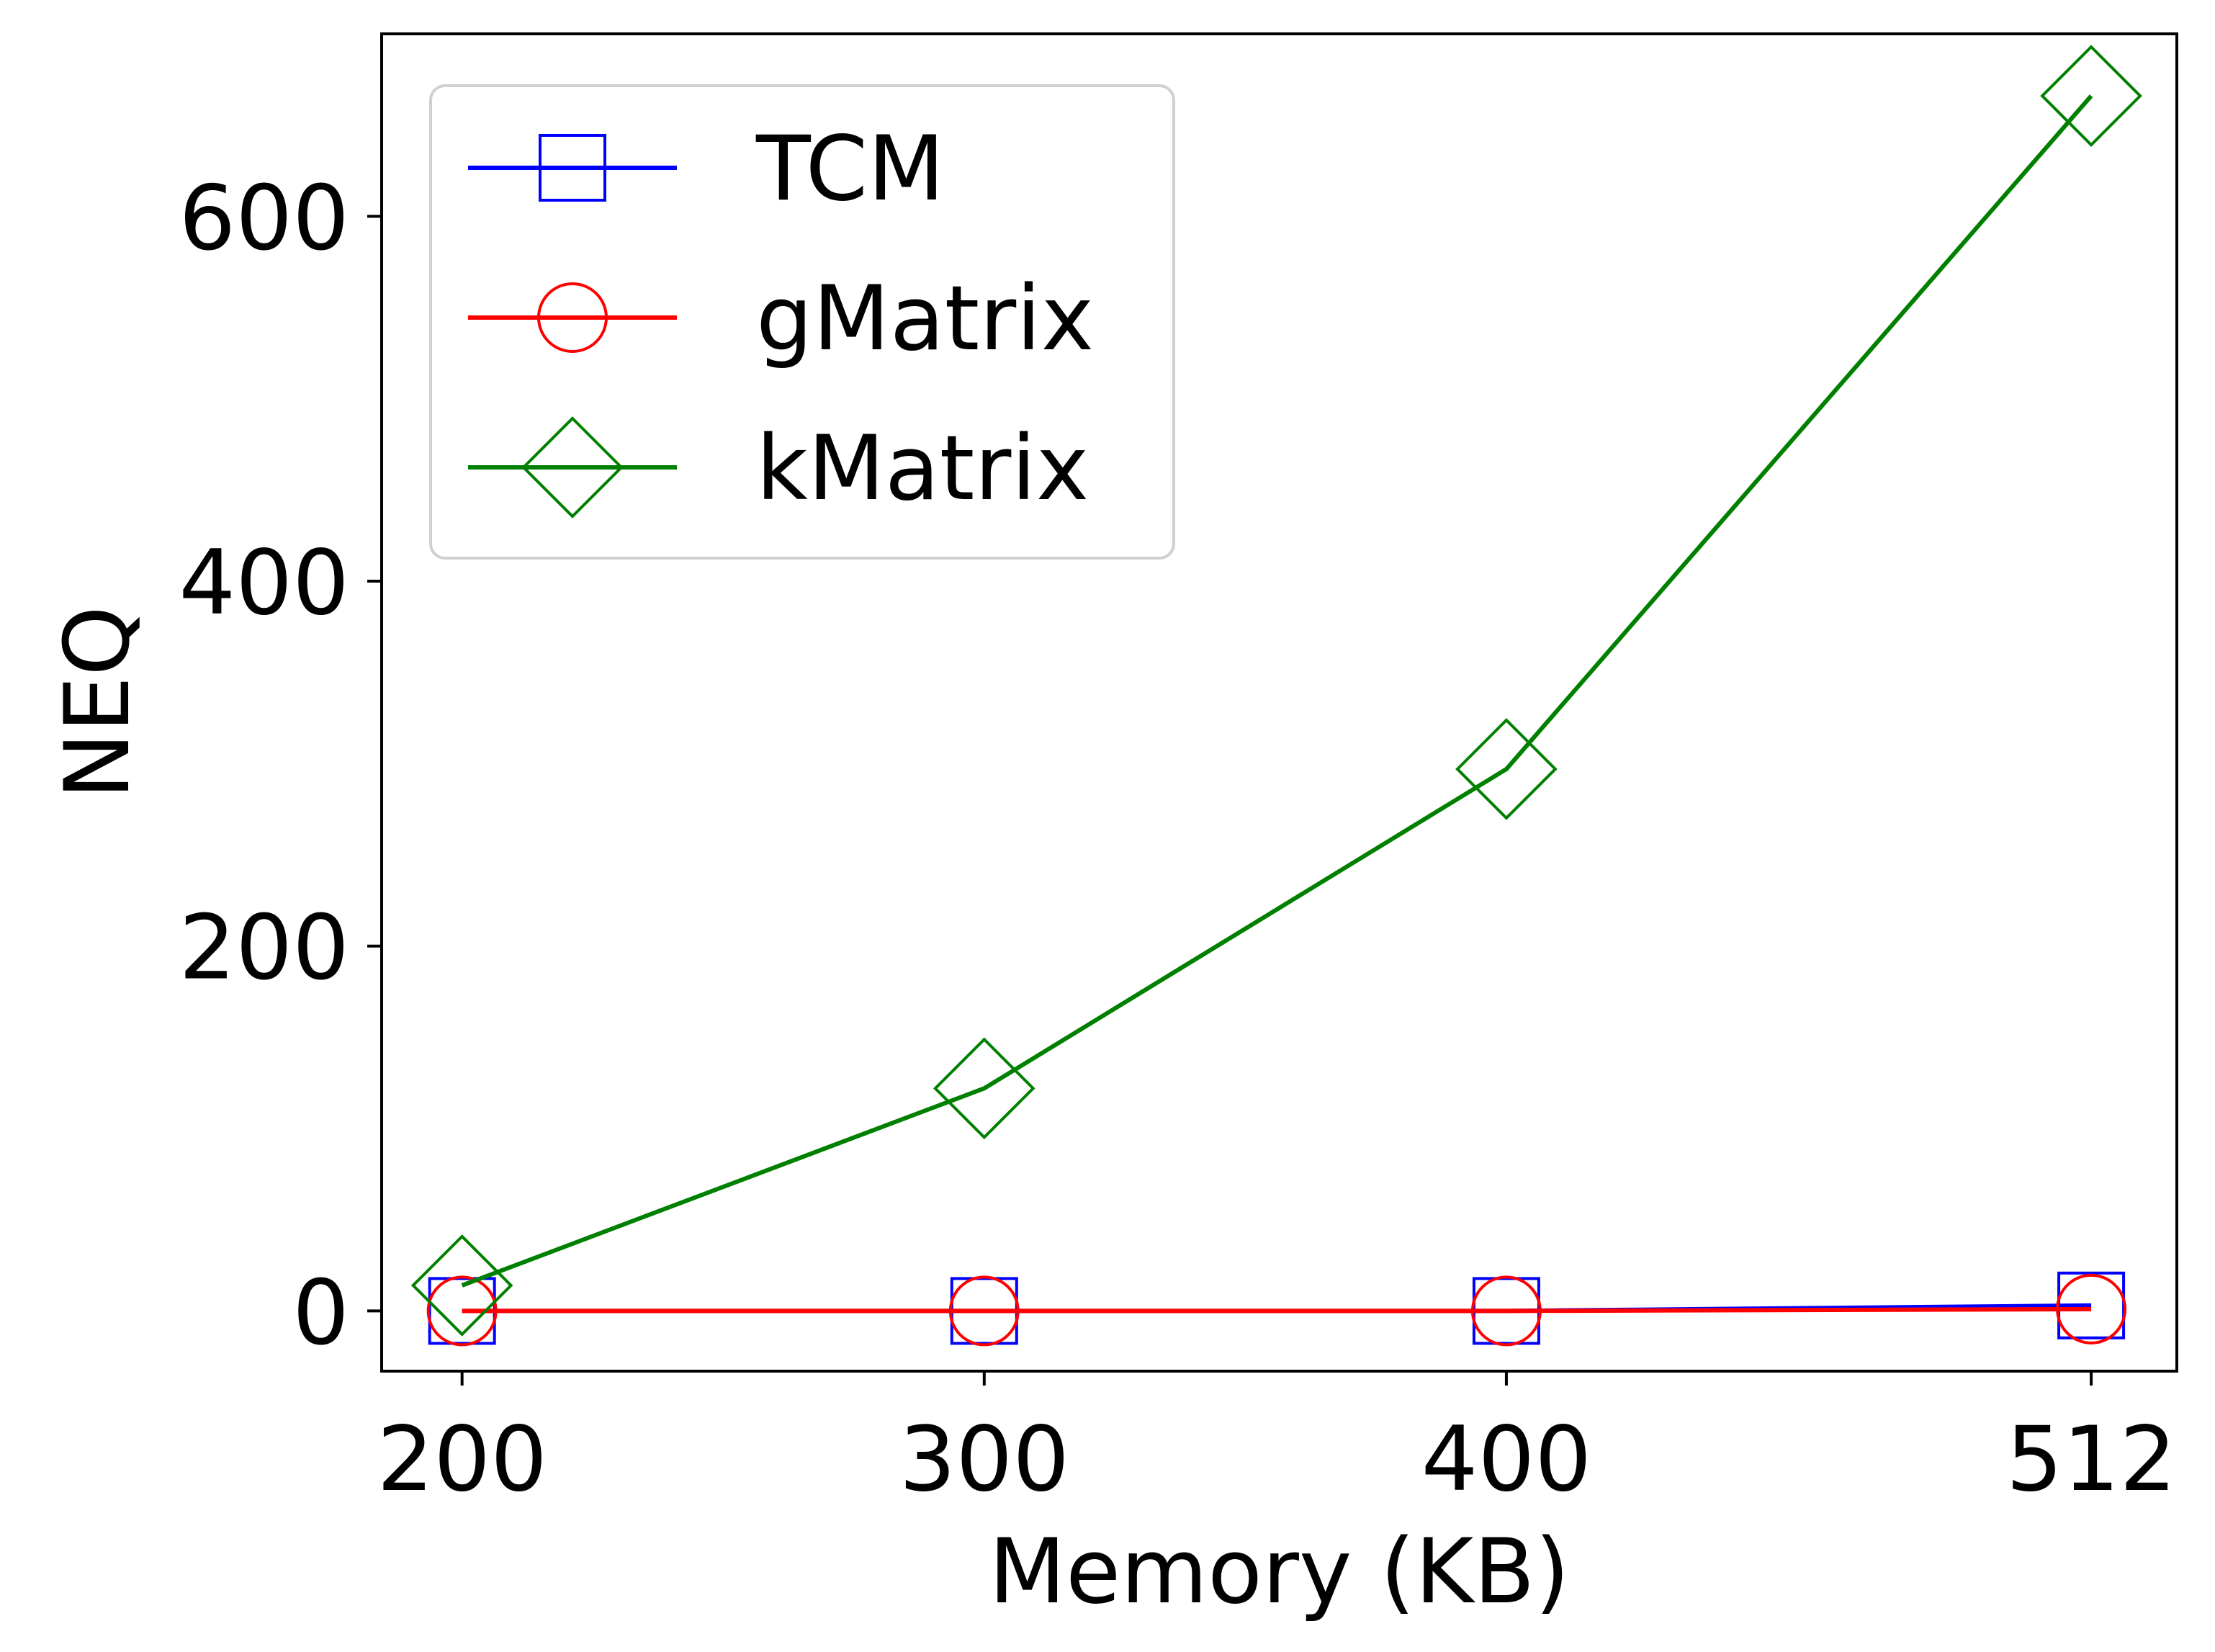 The image size is (2215, 1652). I want to click on x-axis-label: Memory (KB), so click(1279, 1572).